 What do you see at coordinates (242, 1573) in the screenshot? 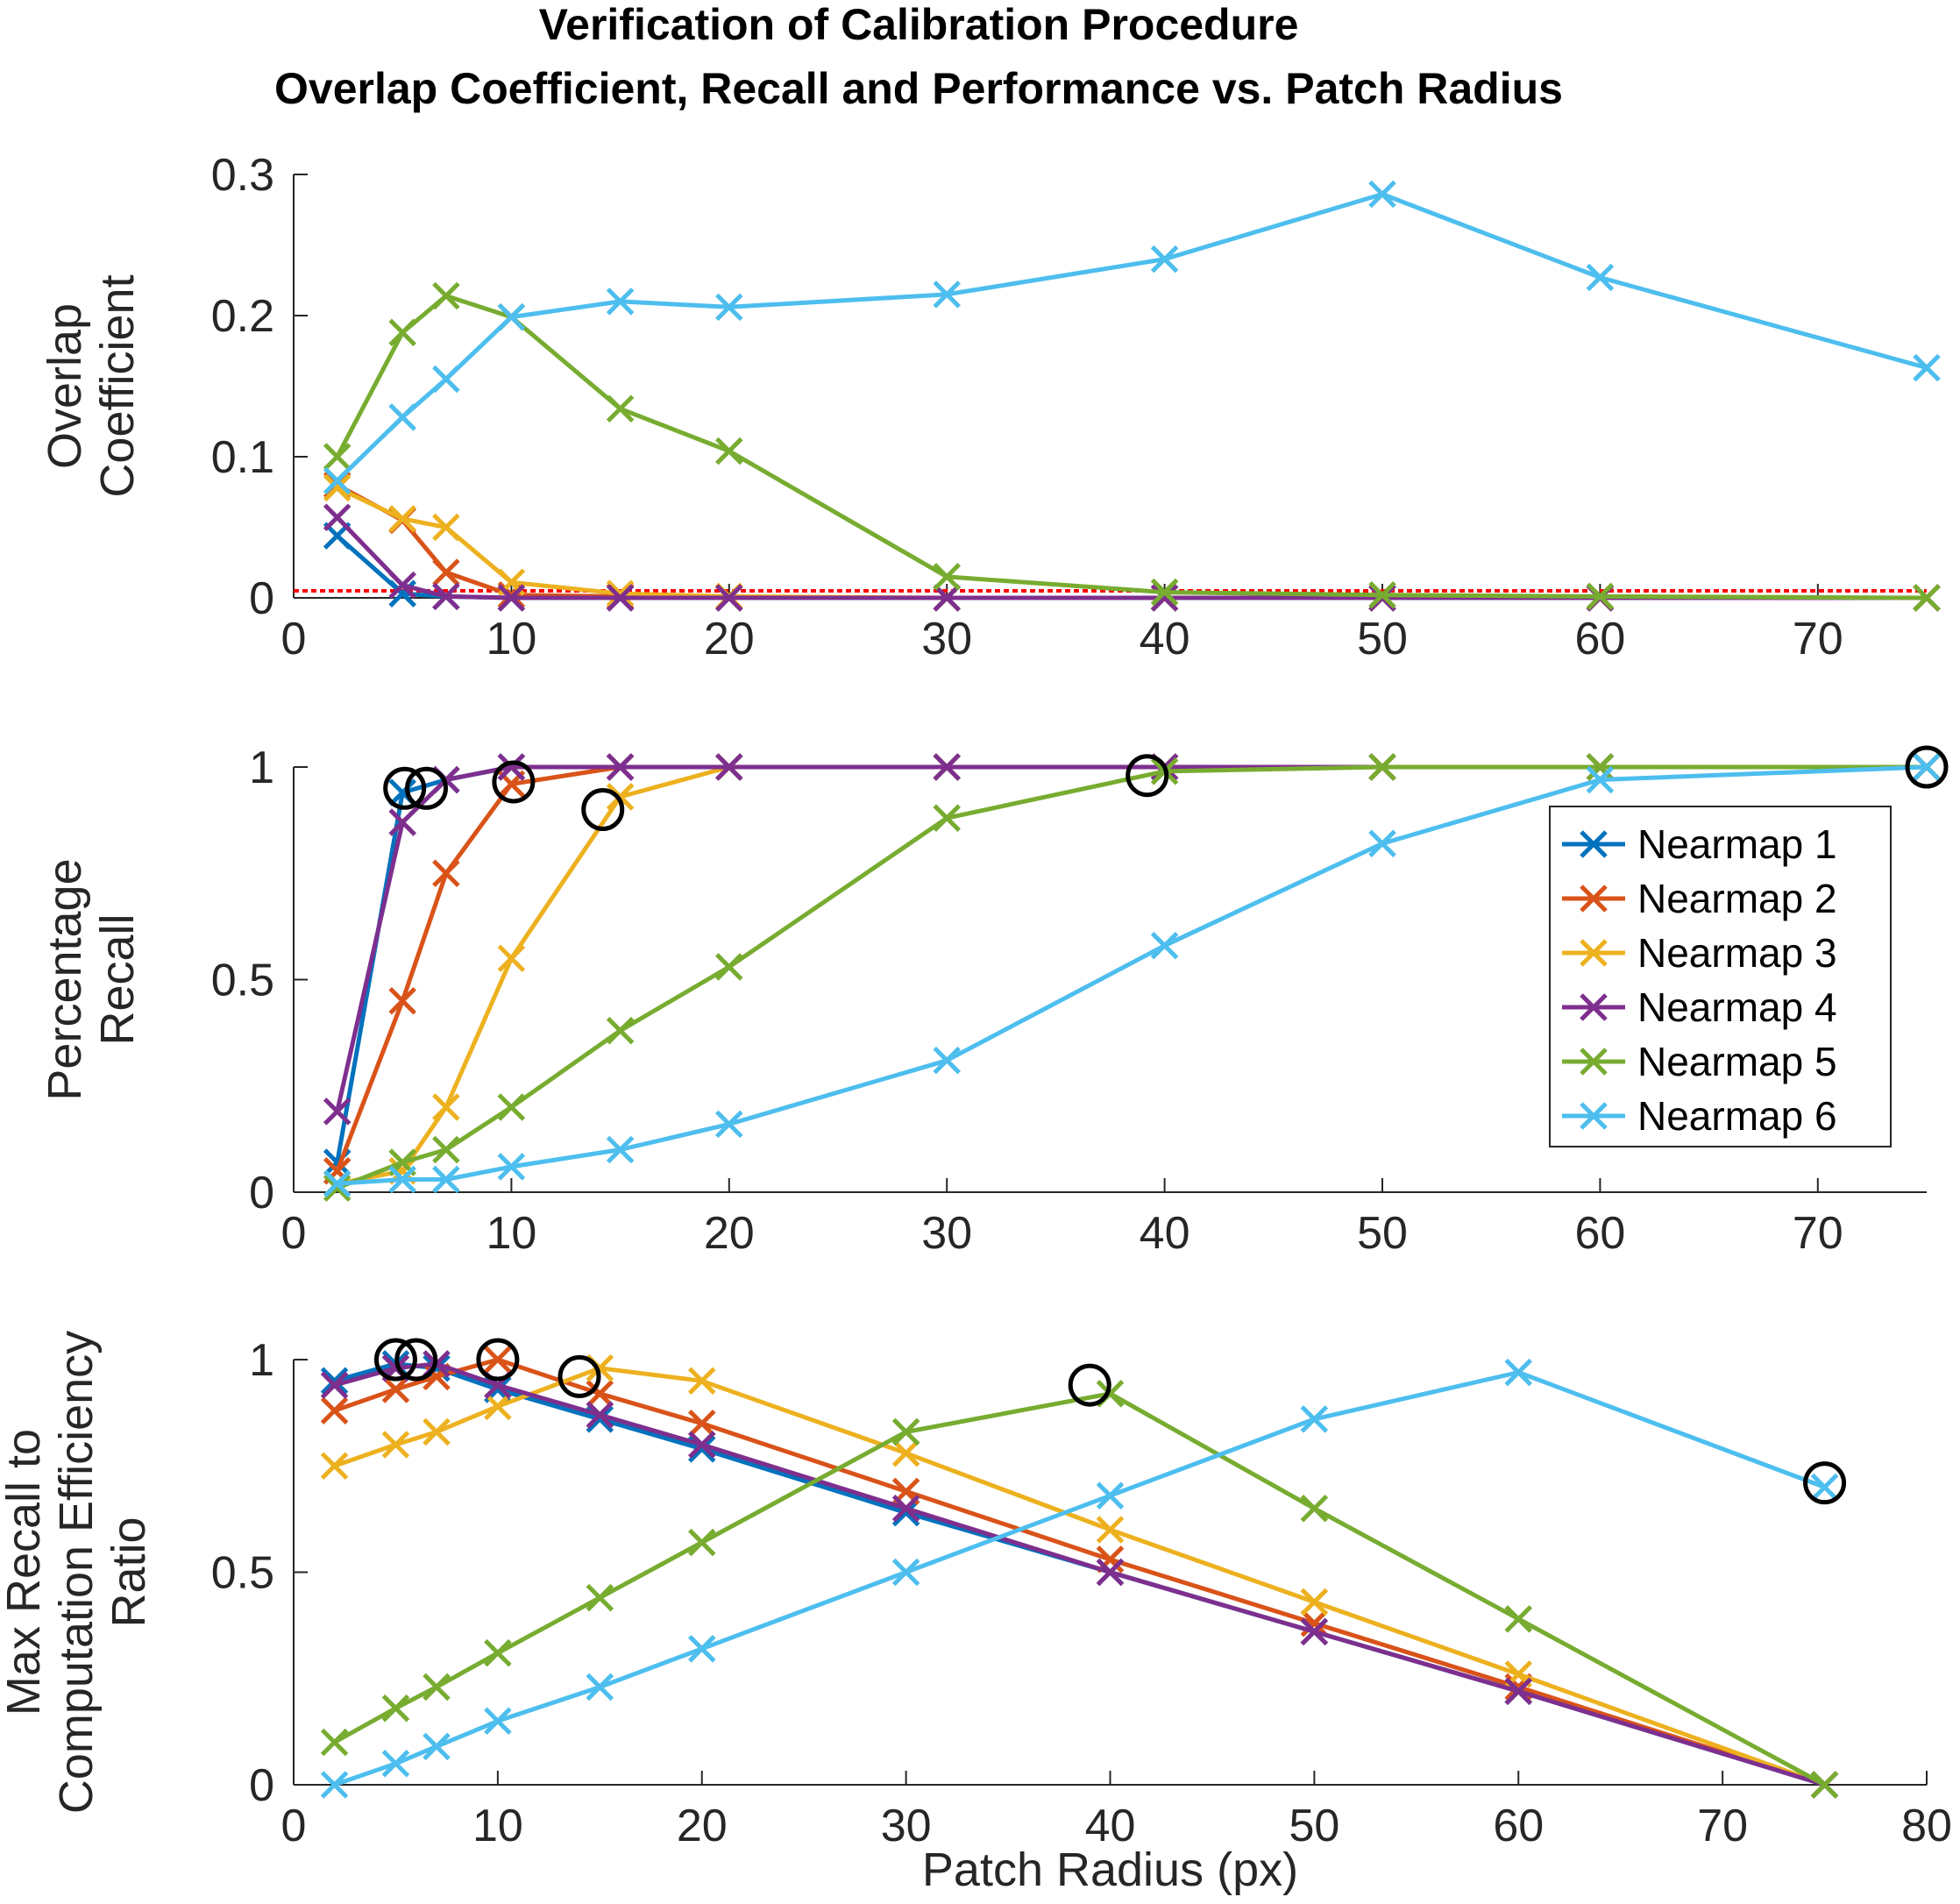
I see `y-tick-label: 0.5` at bounding box center [242, 1573].